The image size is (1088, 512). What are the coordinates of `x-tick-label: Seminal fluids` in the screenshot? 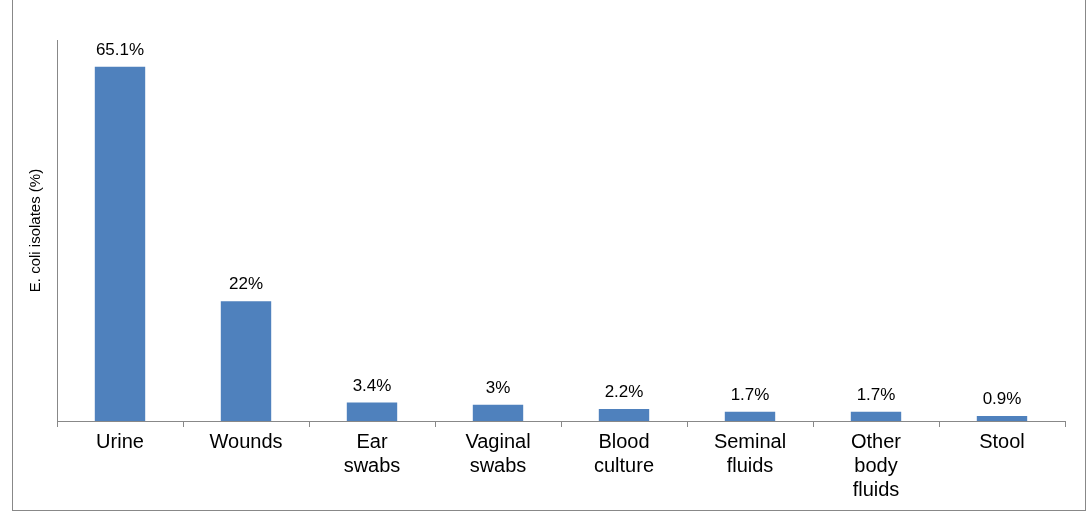 It's located at (750, 452).